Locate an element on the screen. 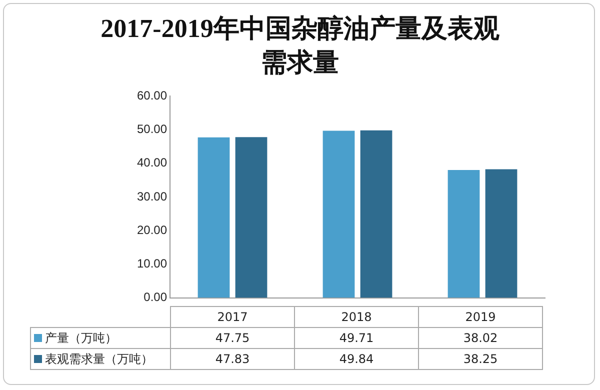 This screenshot has height=390, width=600. x-tick-label: 2019 is located at coordinates (480, 317).